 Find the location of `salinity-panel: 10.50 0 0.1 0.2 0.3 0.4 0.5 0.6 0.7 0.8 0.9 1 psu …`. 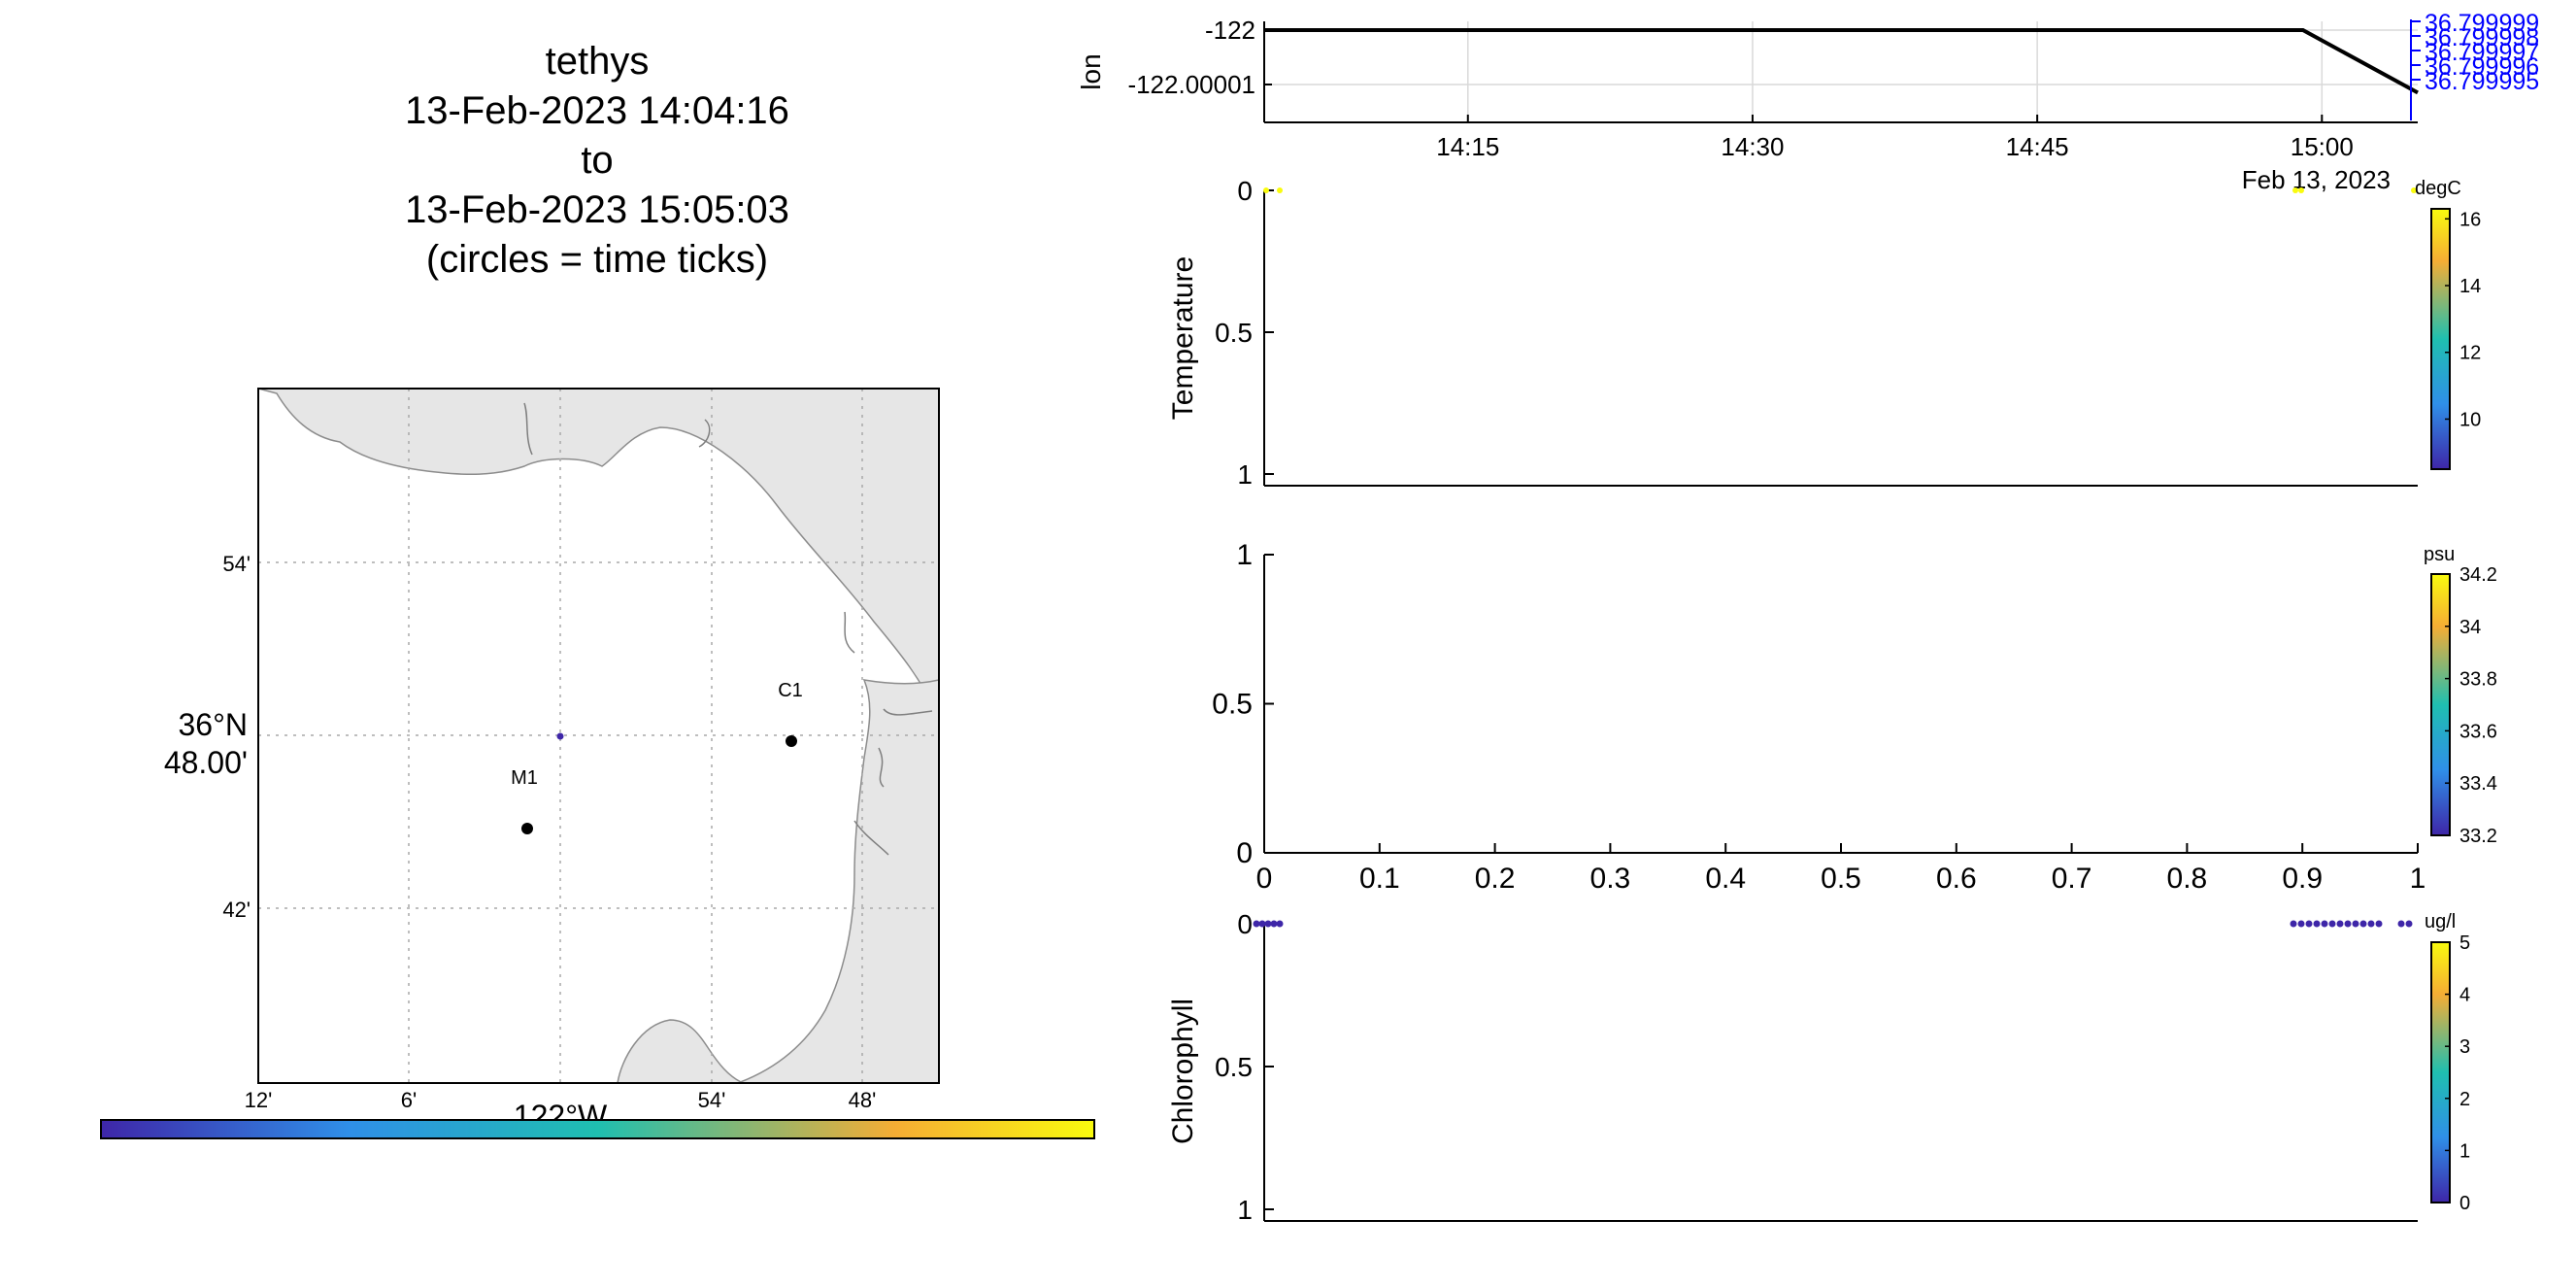

salinity-panel: 10.50 0 0.1 0.2 0.3 0.4 0.5 0.6 0.7 0.8 0.9 1 psu … is located at coordinates (1855, 717).